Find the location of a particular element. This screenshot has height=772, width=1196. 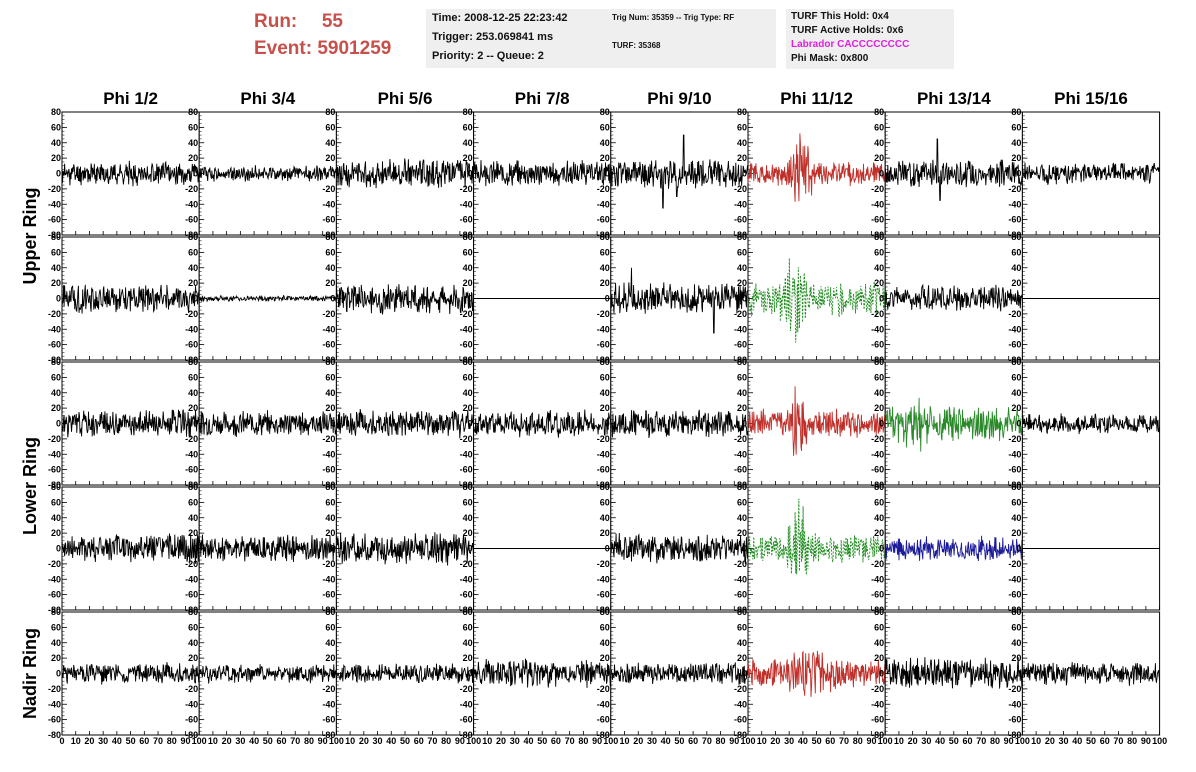

ring-label: Nadir Ring is located at coordinates (30, 673).